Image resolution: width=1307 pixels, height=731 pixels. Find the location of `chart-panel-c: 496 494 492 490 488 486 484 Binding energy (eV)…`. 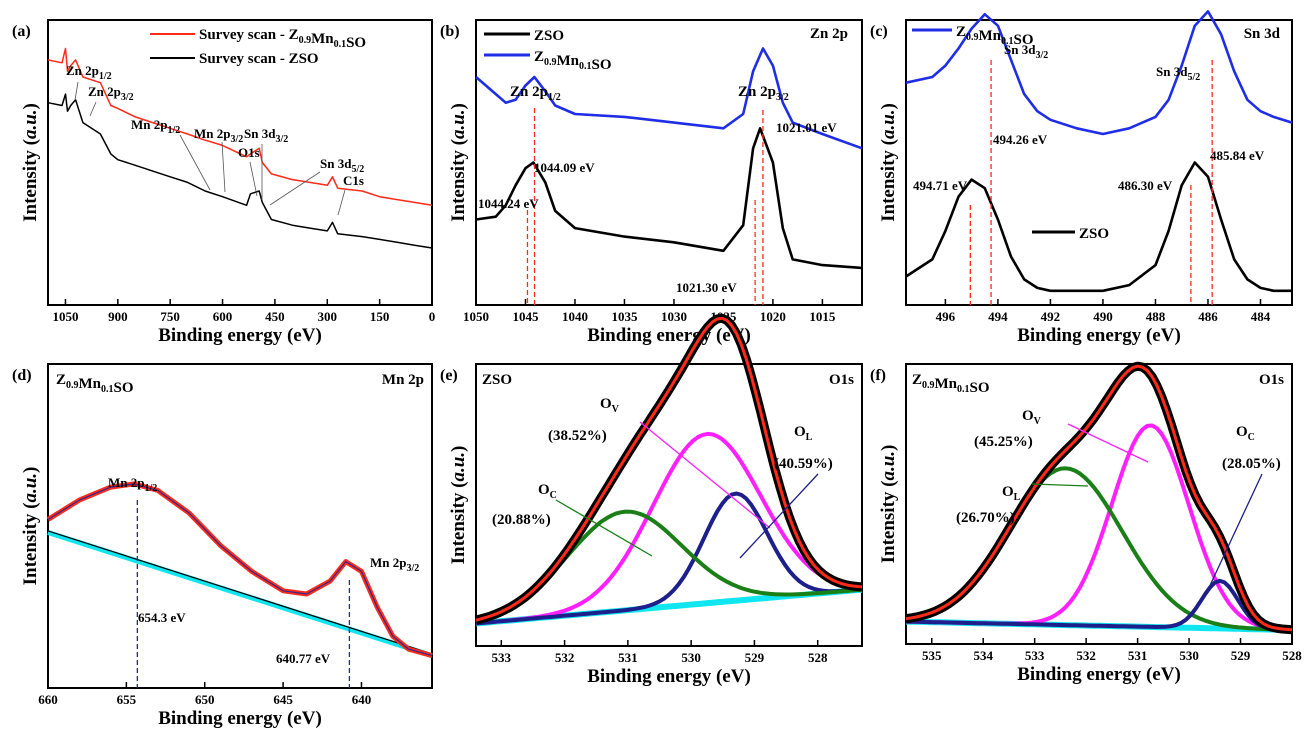

chart-panel-c: 496 494 492 490 488 486 484 Binding energy (eV)… is located at coordinates (1081, 178).